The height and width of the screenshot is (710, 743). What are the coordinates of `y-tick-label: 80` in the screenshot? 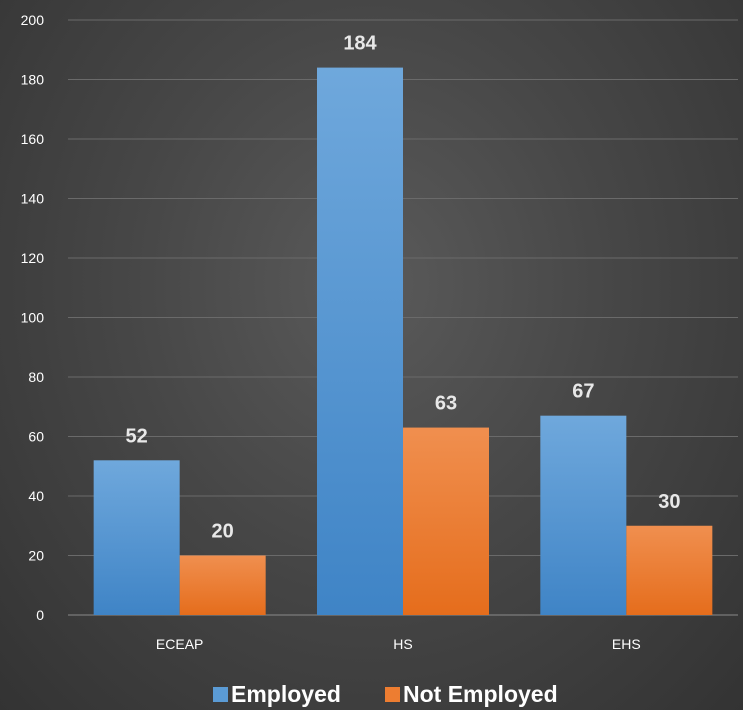 It's located at (36, 377).